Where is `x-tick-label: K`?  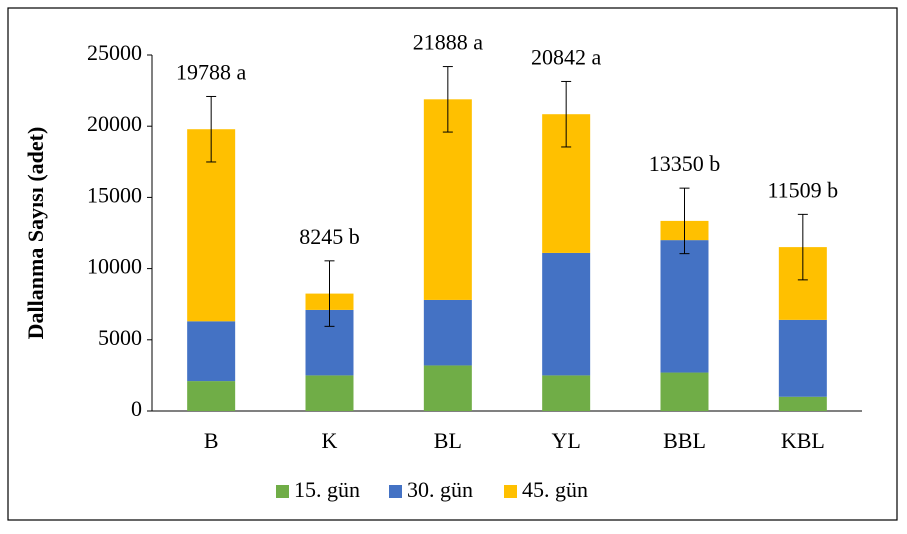
x-tick-label: K is located at coordinates (330, 440).